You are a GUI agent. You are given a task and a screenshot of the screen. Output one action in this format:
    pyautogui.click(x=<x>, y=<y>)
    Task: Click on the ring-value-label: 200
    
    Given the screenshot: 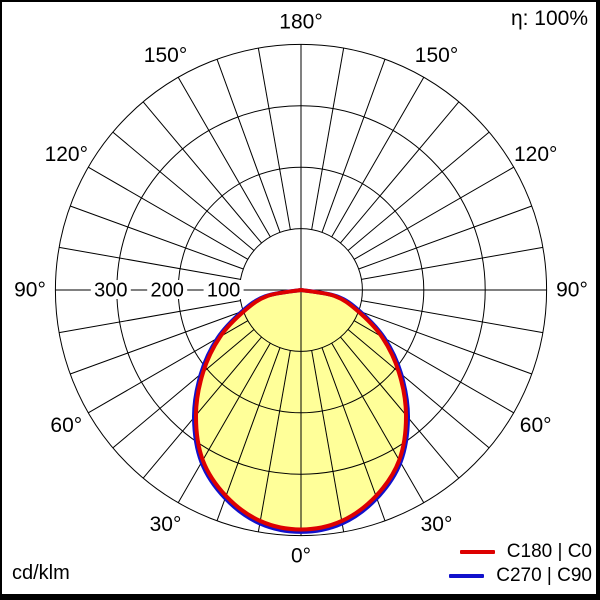 What is the action you would take?
    pyautogui.click(x=167, y=291)
    